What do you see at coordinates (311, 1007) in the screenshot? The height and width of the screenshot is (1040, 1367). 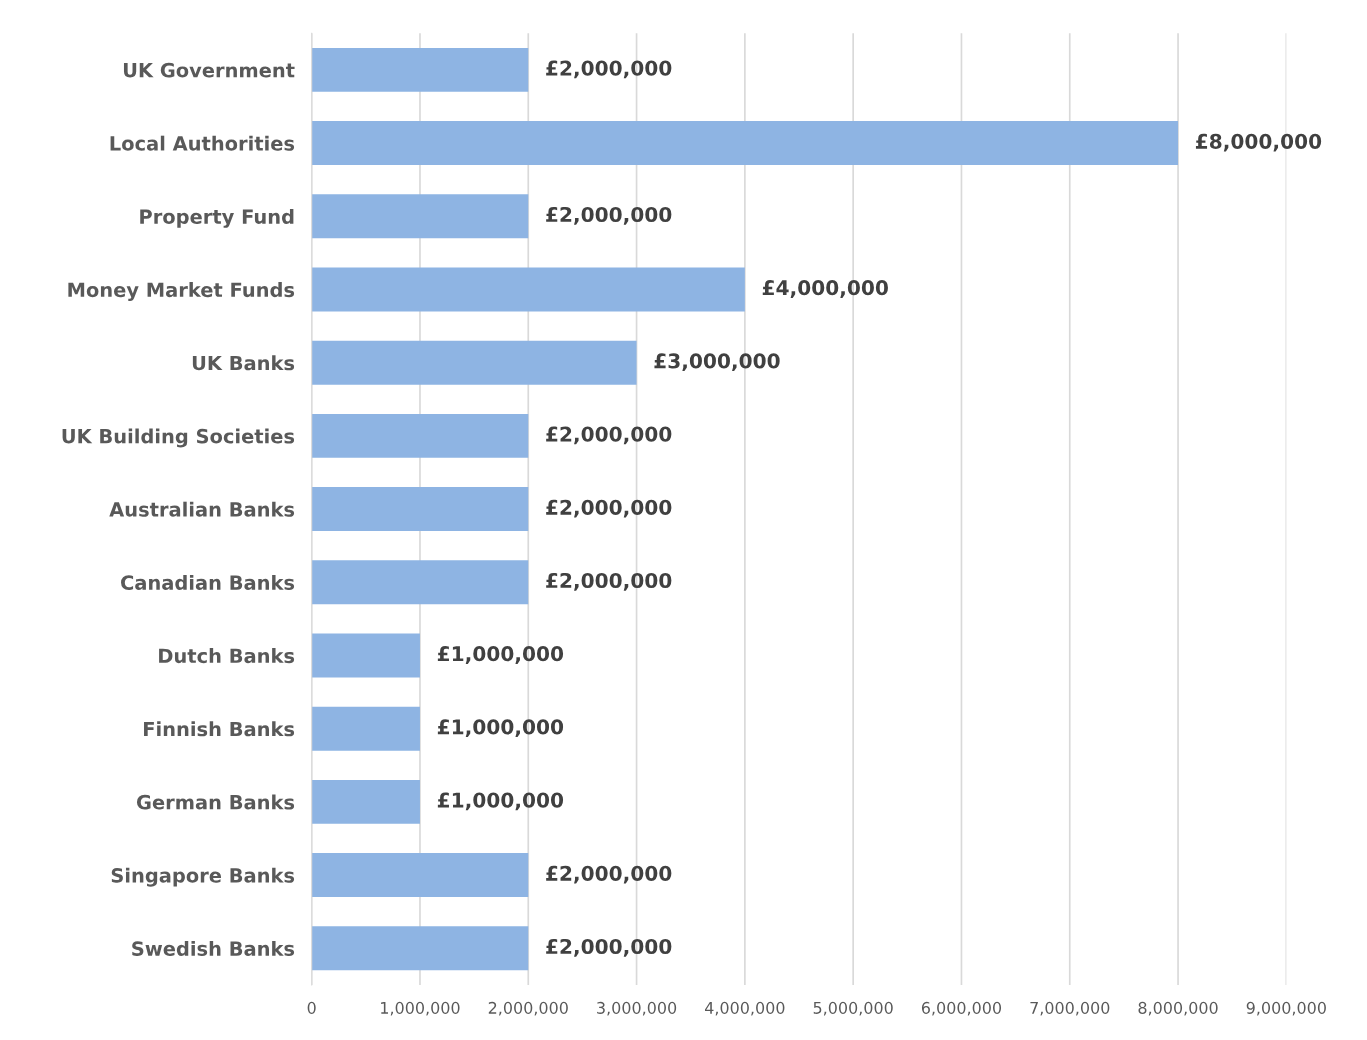 I see `x-tick-label: 0` at bounding box center [311, 1007].